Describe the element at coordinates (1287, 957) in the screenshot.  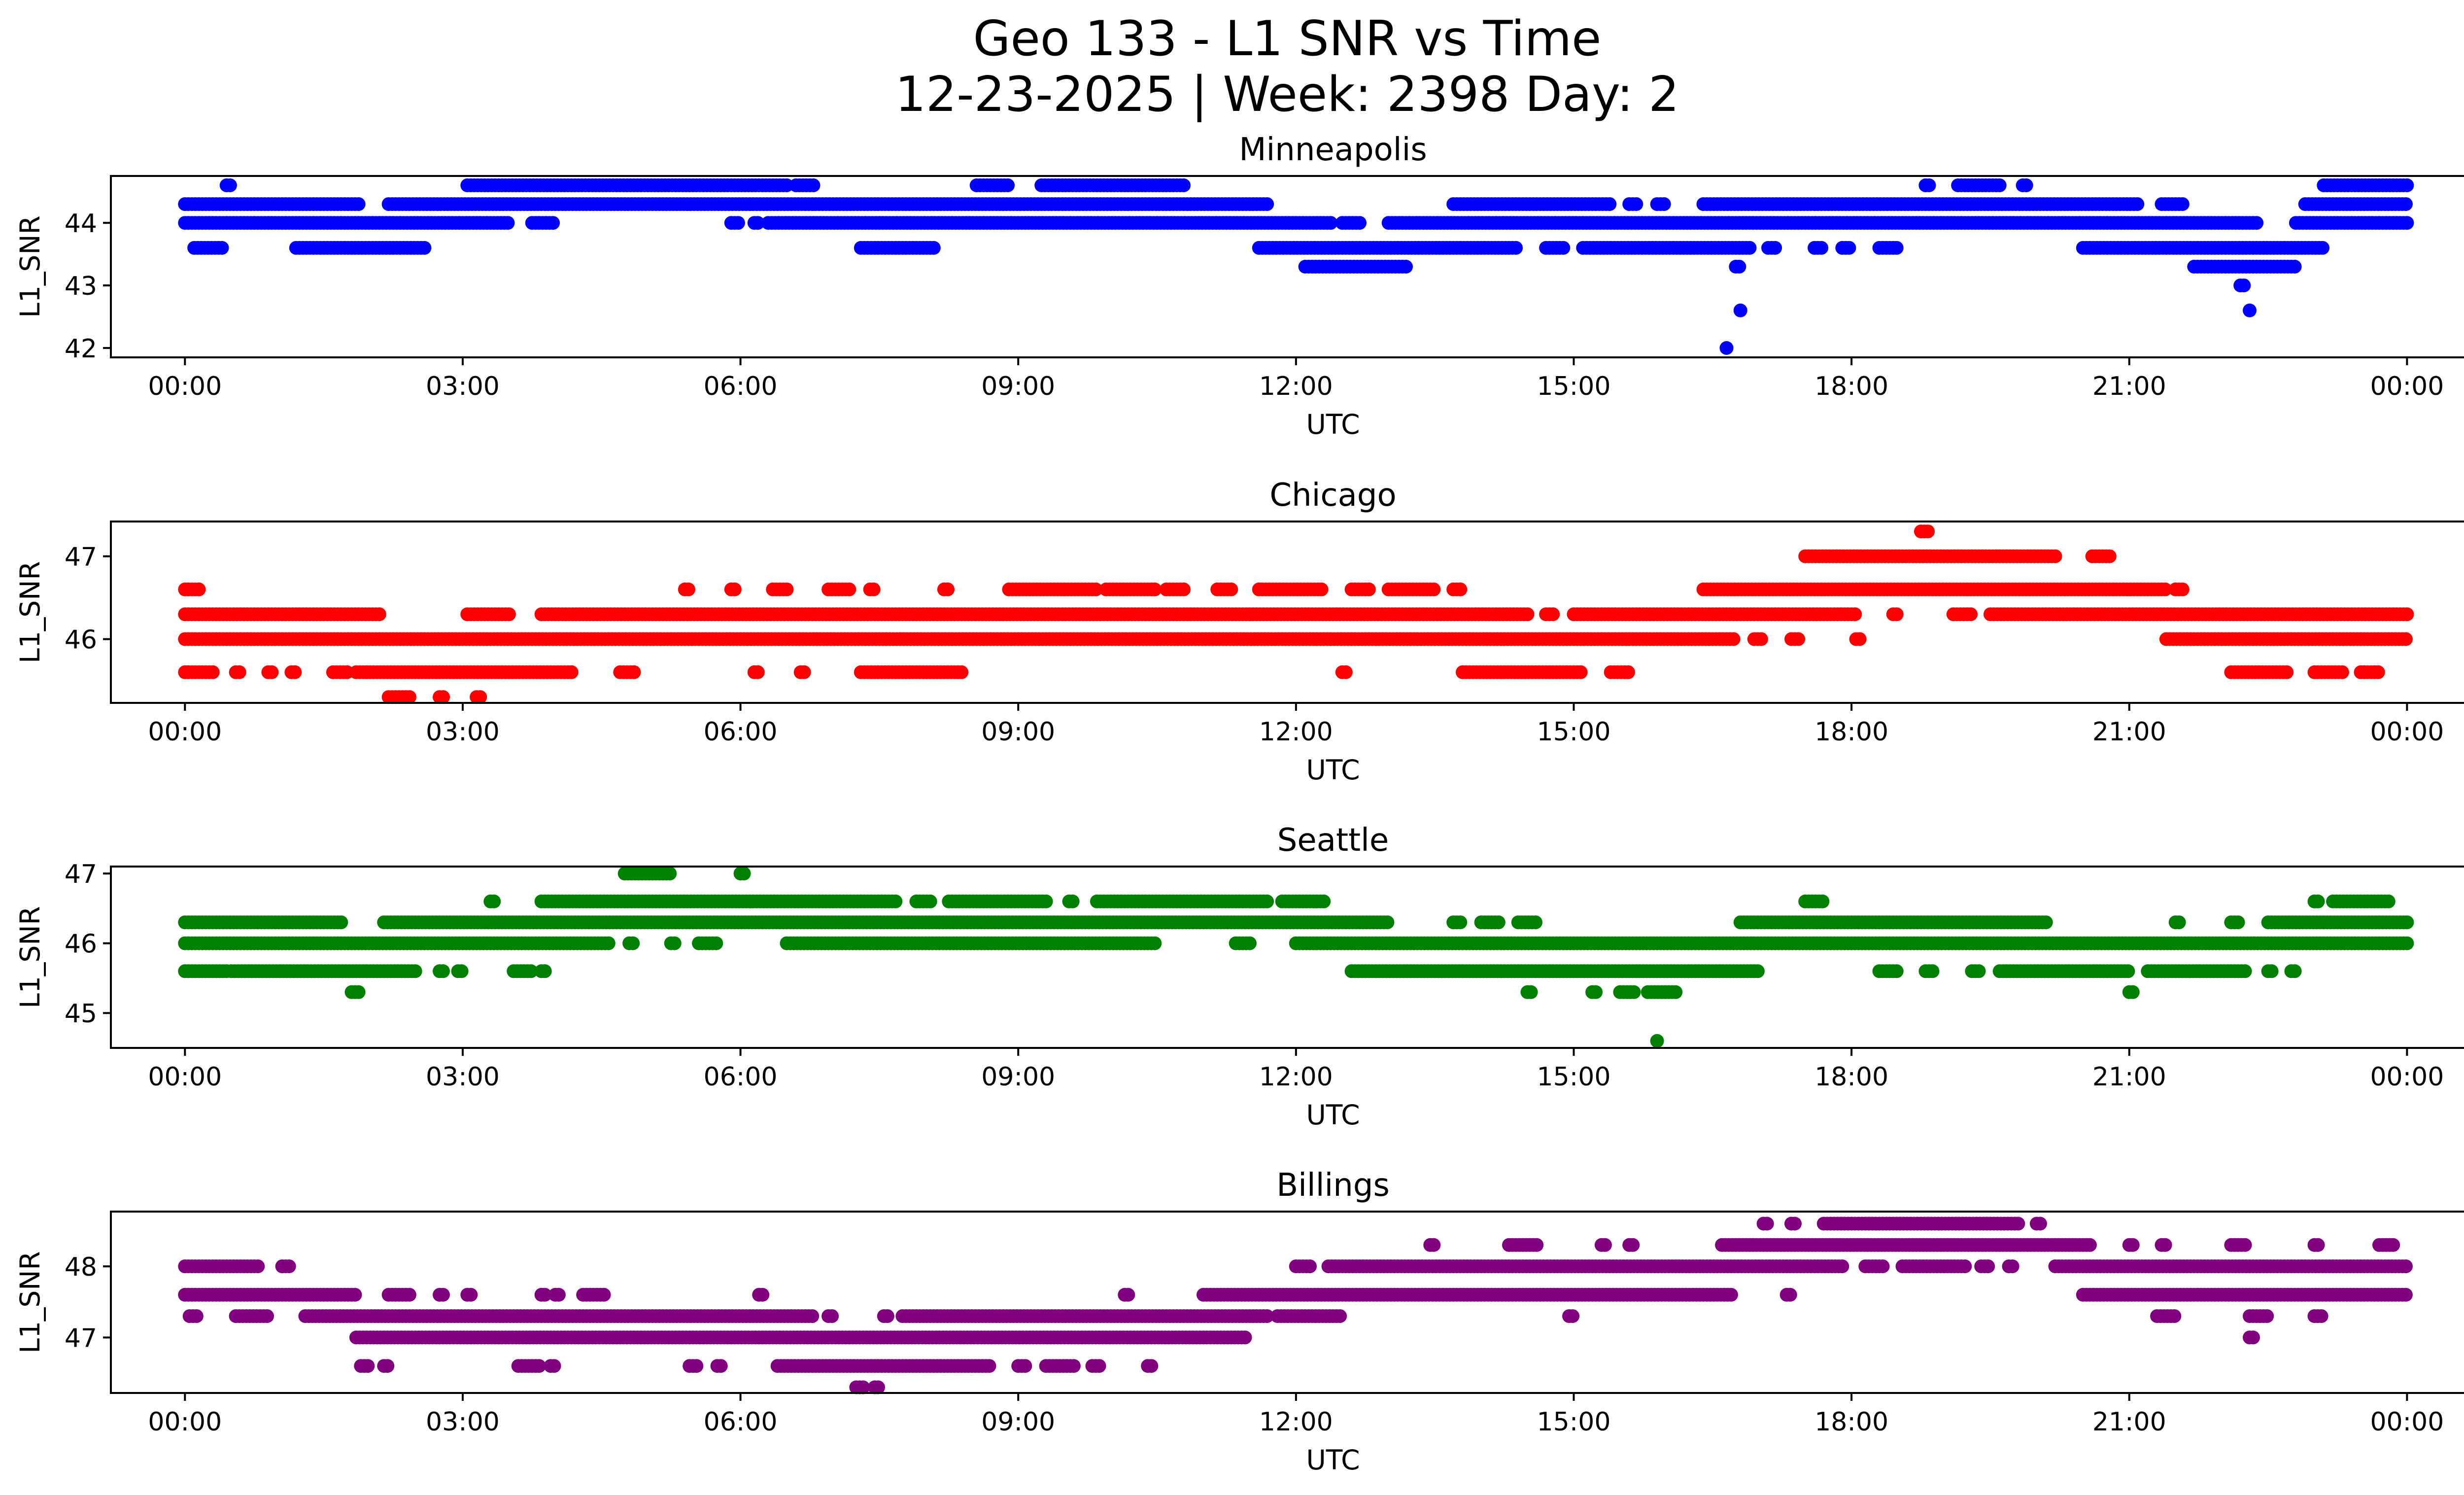
I see `plot-frame` at that location.